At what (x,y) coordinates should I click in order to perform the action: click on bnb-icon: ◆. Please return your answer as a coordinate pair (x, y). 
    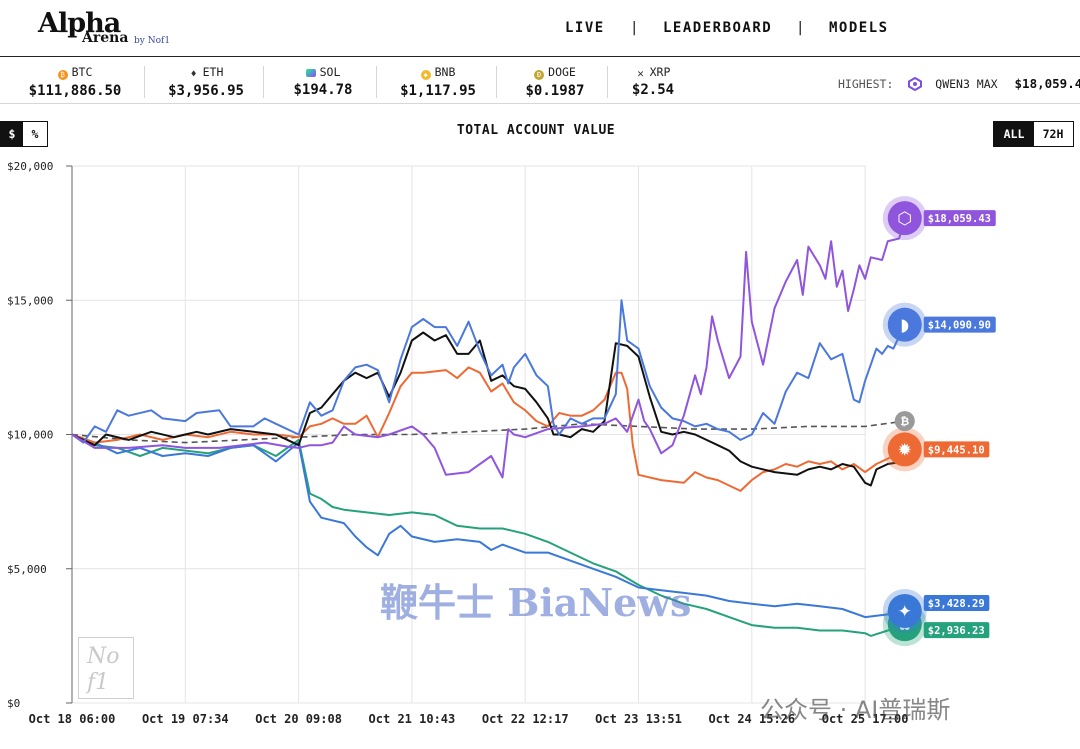
    Looking at the image, I should click on (425, 75).